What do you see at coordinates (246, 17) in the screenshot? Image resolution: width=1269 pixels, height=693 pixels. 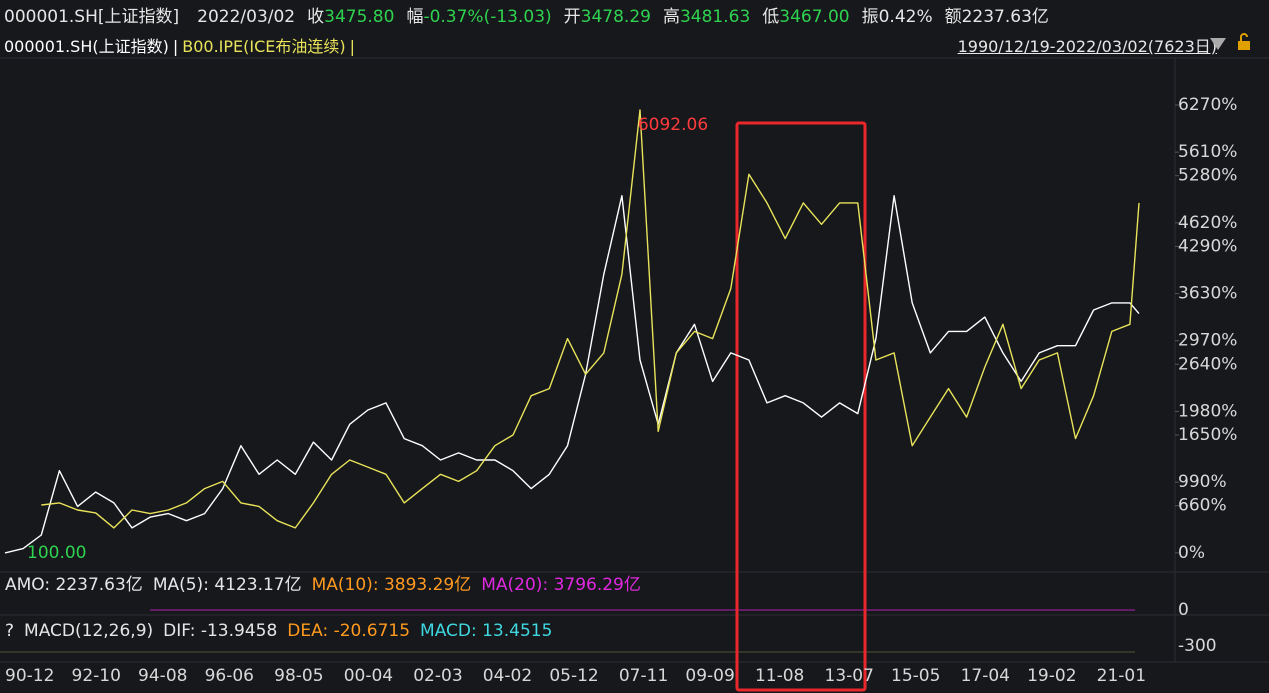 I see `date: 2022/03/02` at bounding box center [246, 17].